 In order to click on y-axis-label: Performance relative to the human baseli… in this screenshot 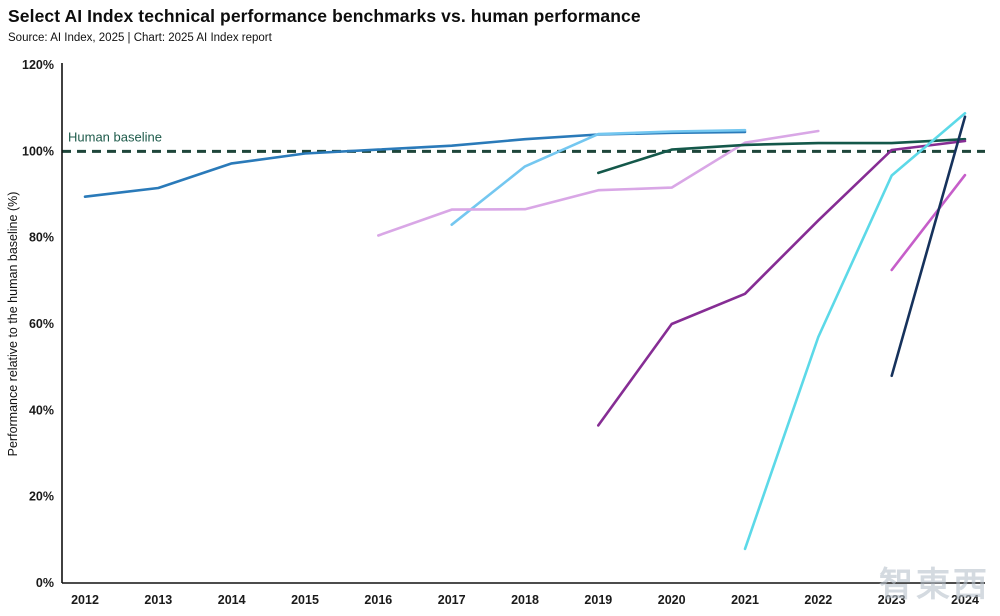, I will do `click(13, 324)`.